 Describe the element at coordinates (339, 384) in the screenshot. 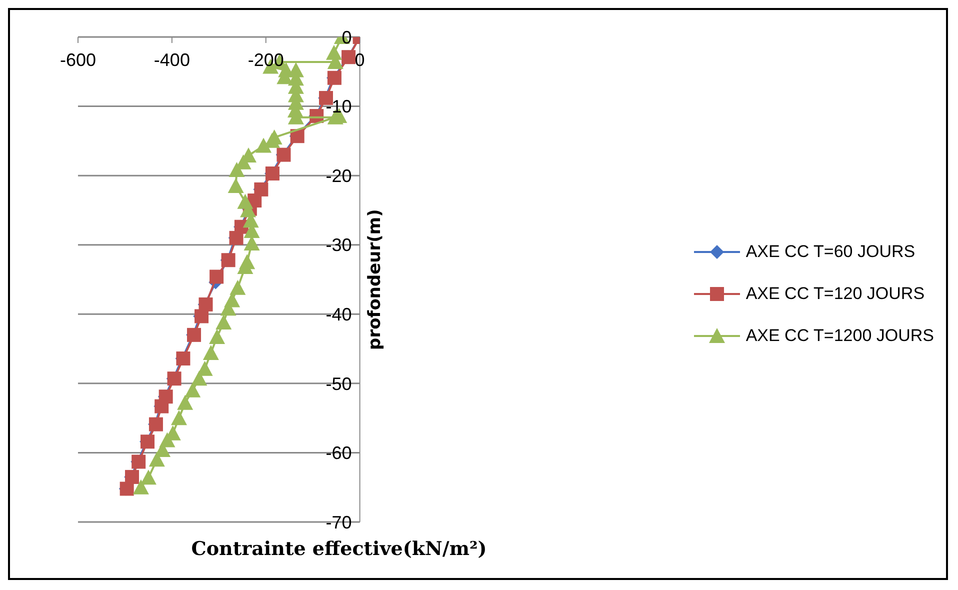

I see `y-tick-label: -50` at that location.